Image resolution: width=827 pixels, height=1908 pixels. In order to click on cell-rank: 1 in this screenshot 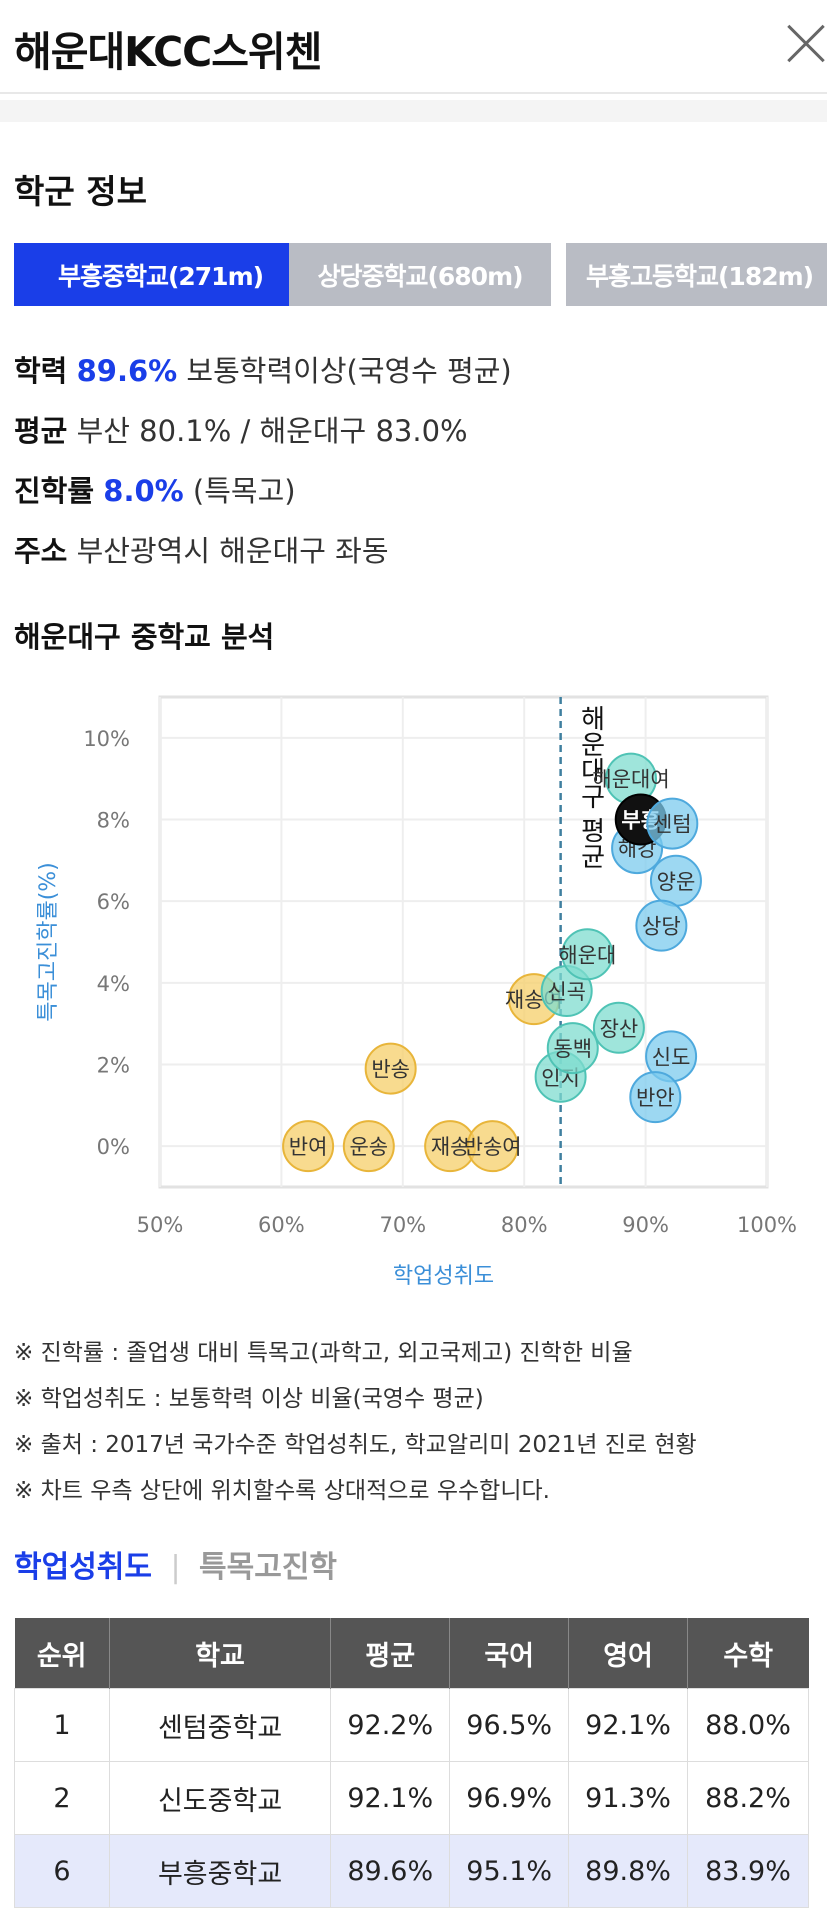, I will do `click(62, 1725)`.